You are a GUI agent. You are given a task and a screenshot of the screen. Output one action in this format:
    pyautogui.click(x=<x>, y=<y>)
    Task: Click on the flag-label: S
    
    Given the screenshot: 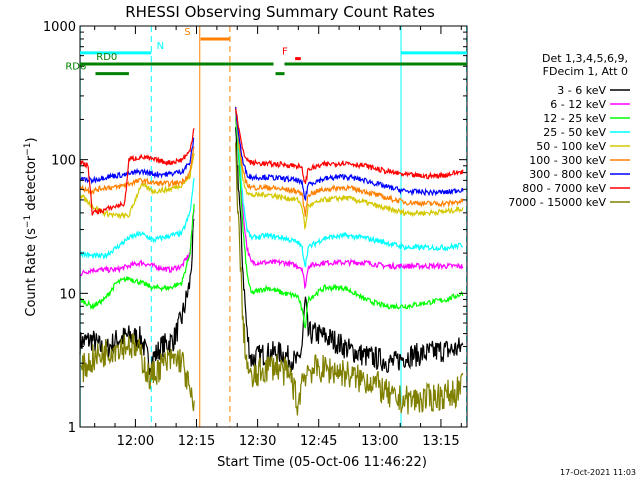 What is the action you would take?
    pyautogui.click(x=187, y=32)
    